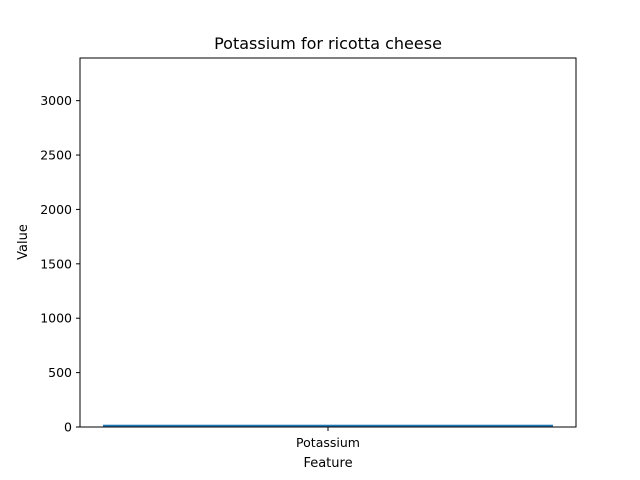 The image size is (640, 480). Describe the element at coordinates (328, 43) in the screenshot. I see `chart-title: Potassium for ricotta cheese` at that location.